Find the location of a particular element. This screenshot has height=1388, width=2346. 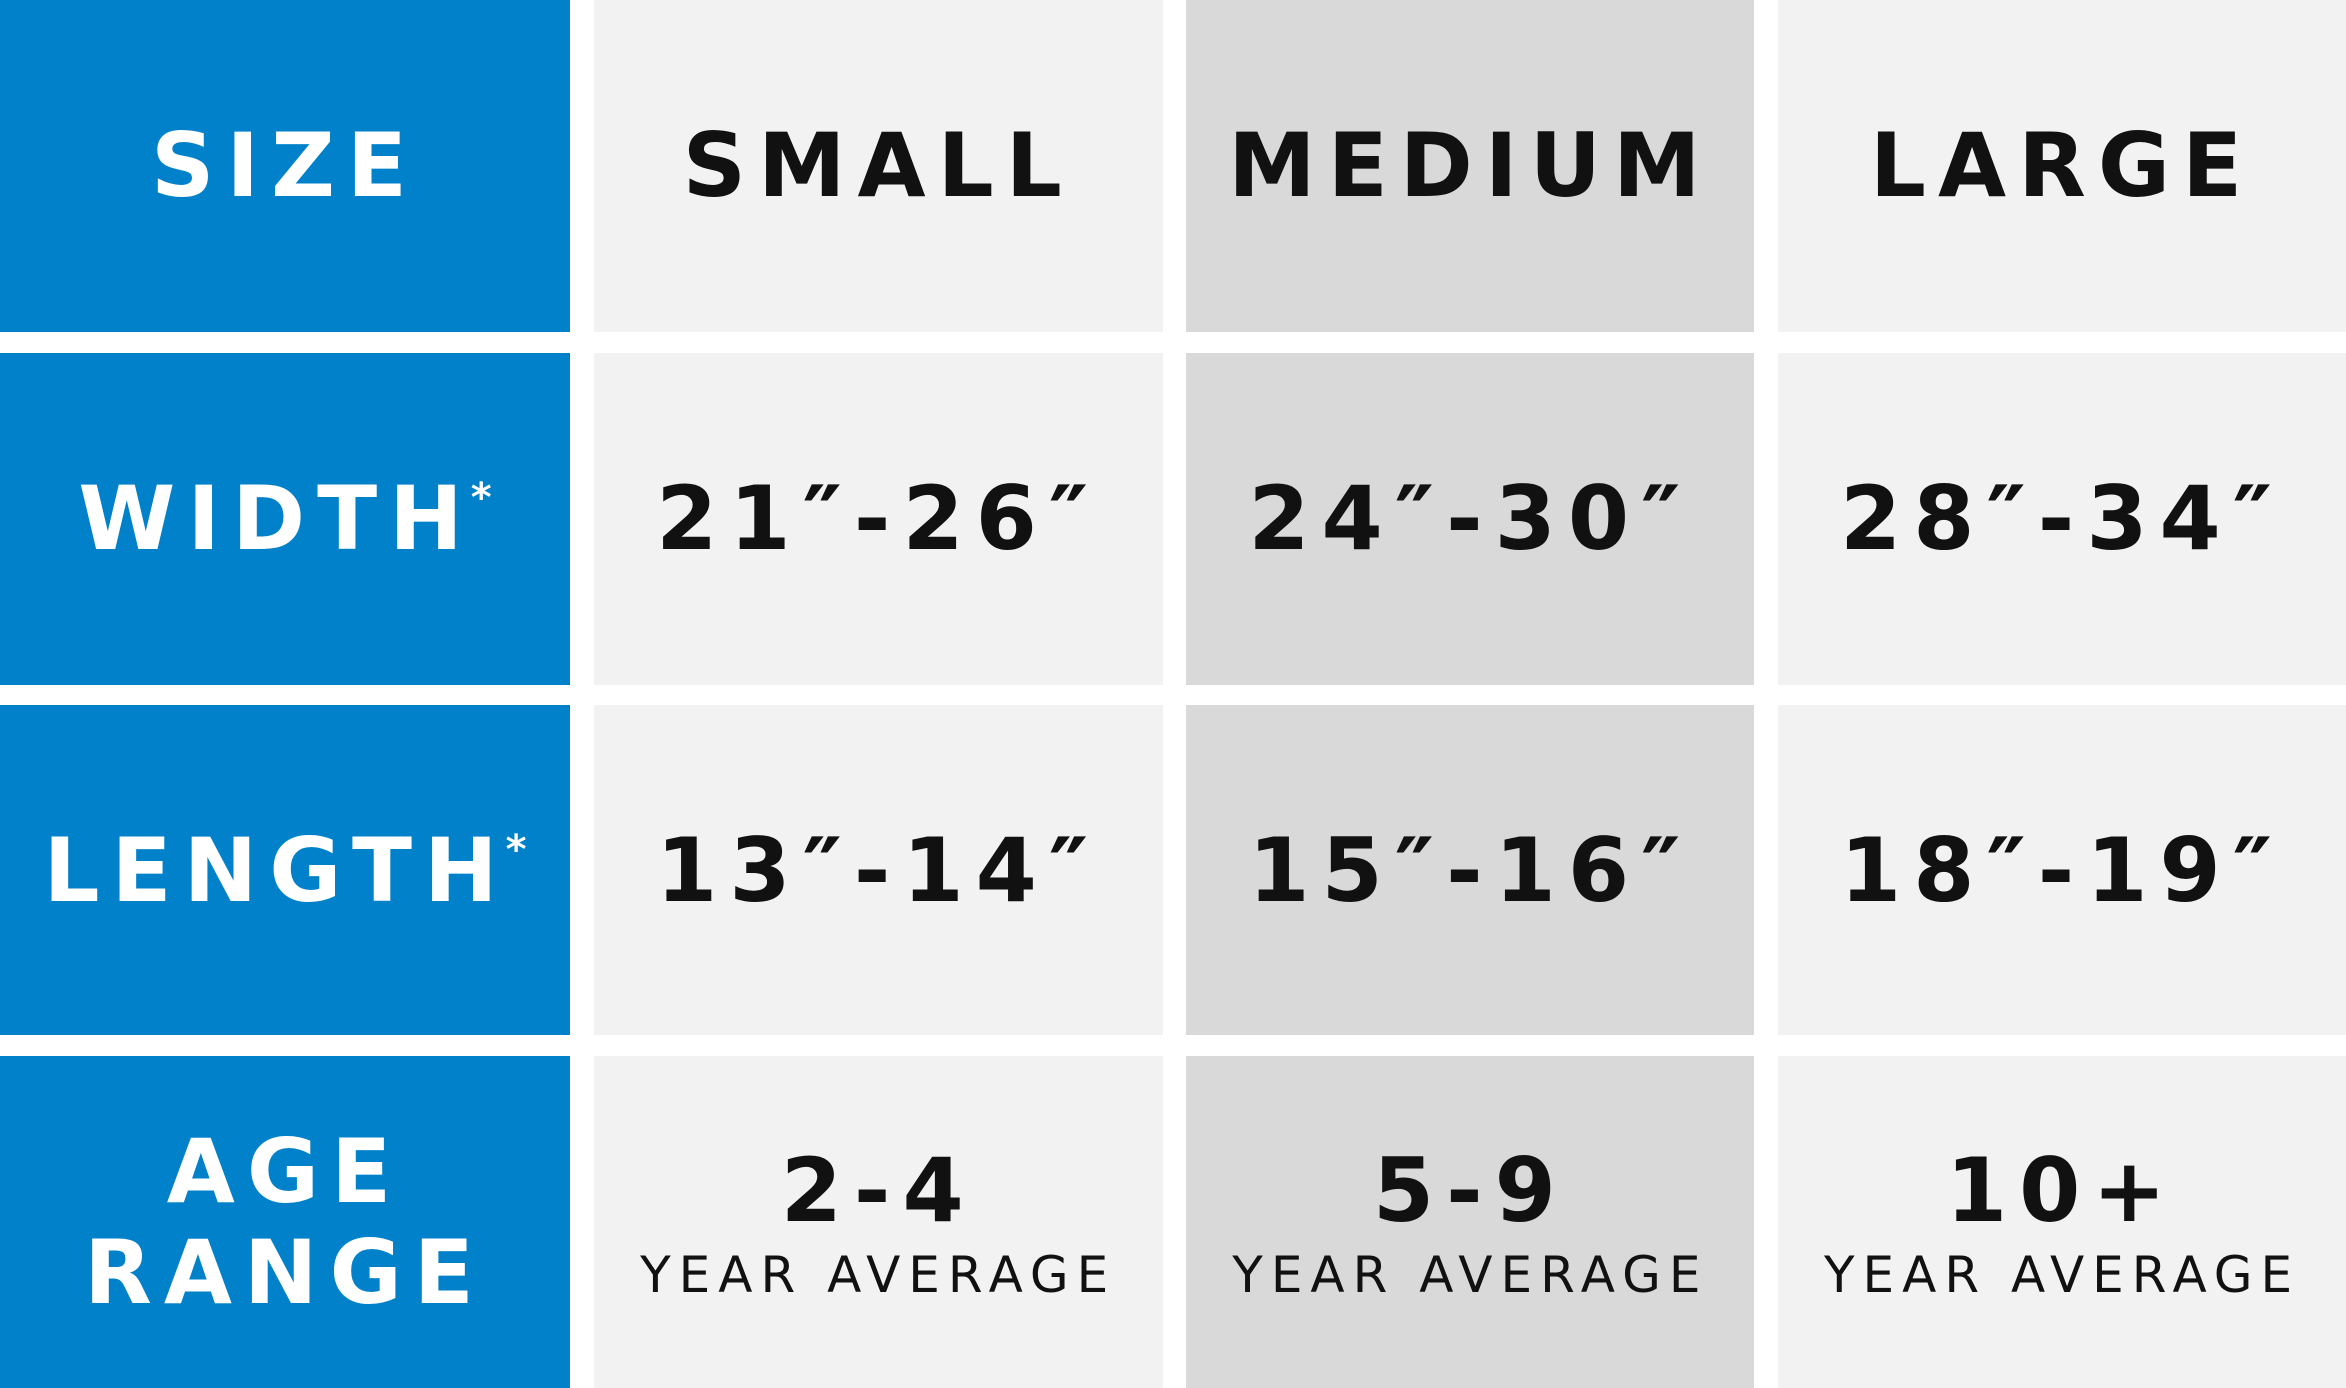

value: 21″-26″ is located at coordinates (878, 519).